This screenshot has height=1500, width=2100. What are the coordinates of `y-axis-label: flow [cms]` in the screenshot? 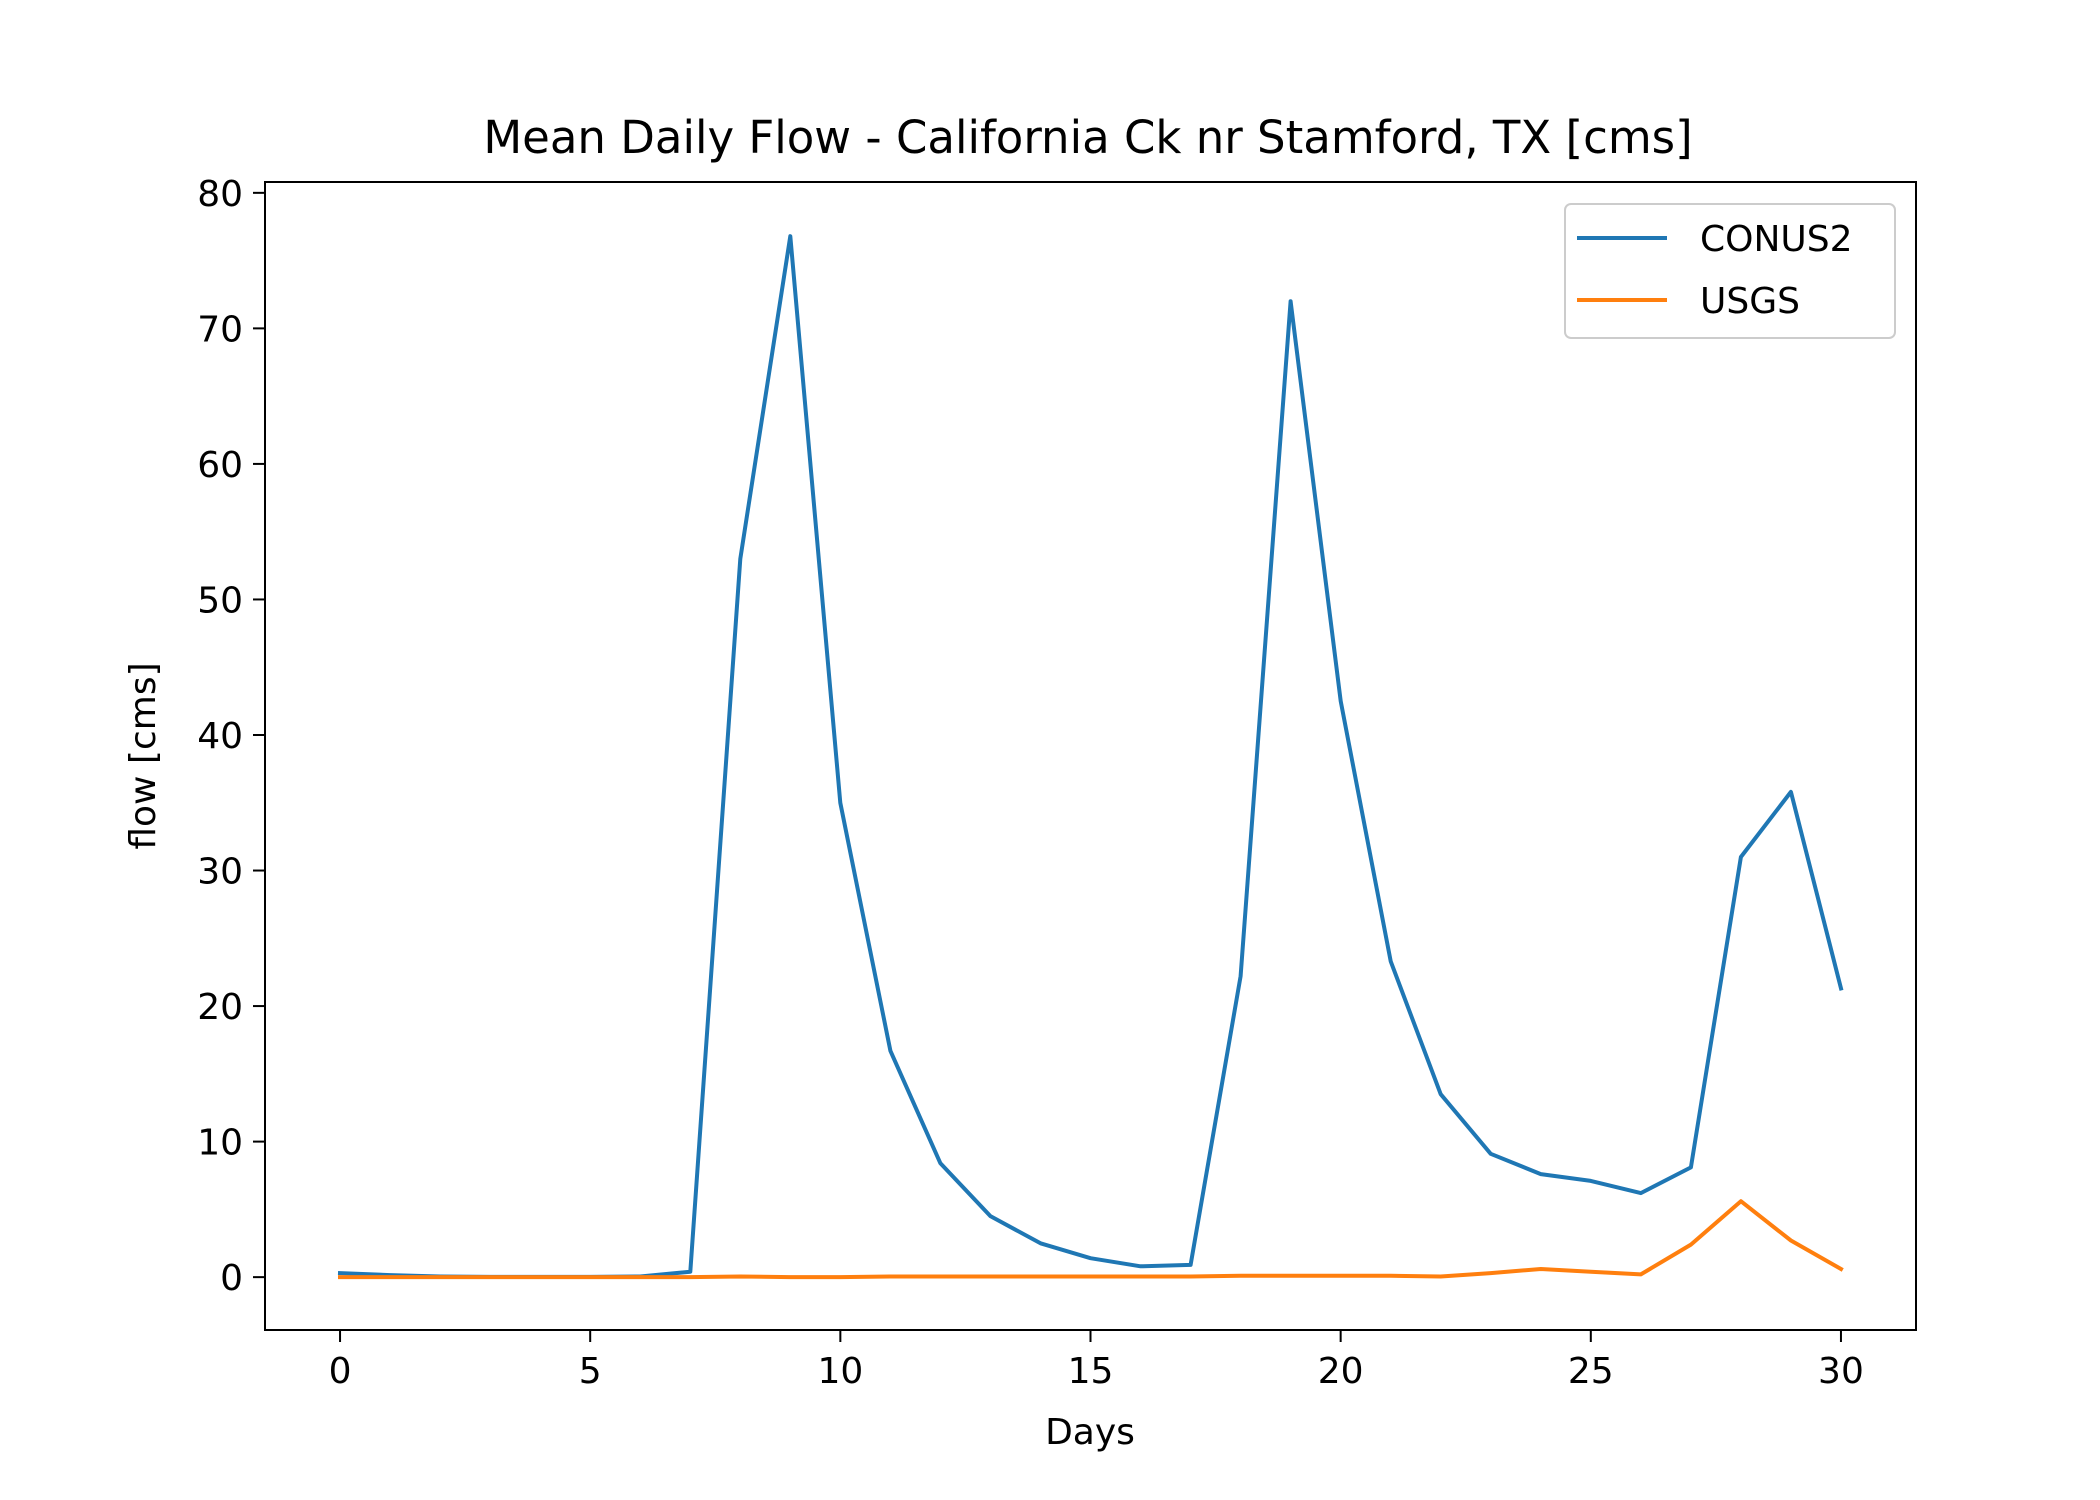 It's located at (143, 755).